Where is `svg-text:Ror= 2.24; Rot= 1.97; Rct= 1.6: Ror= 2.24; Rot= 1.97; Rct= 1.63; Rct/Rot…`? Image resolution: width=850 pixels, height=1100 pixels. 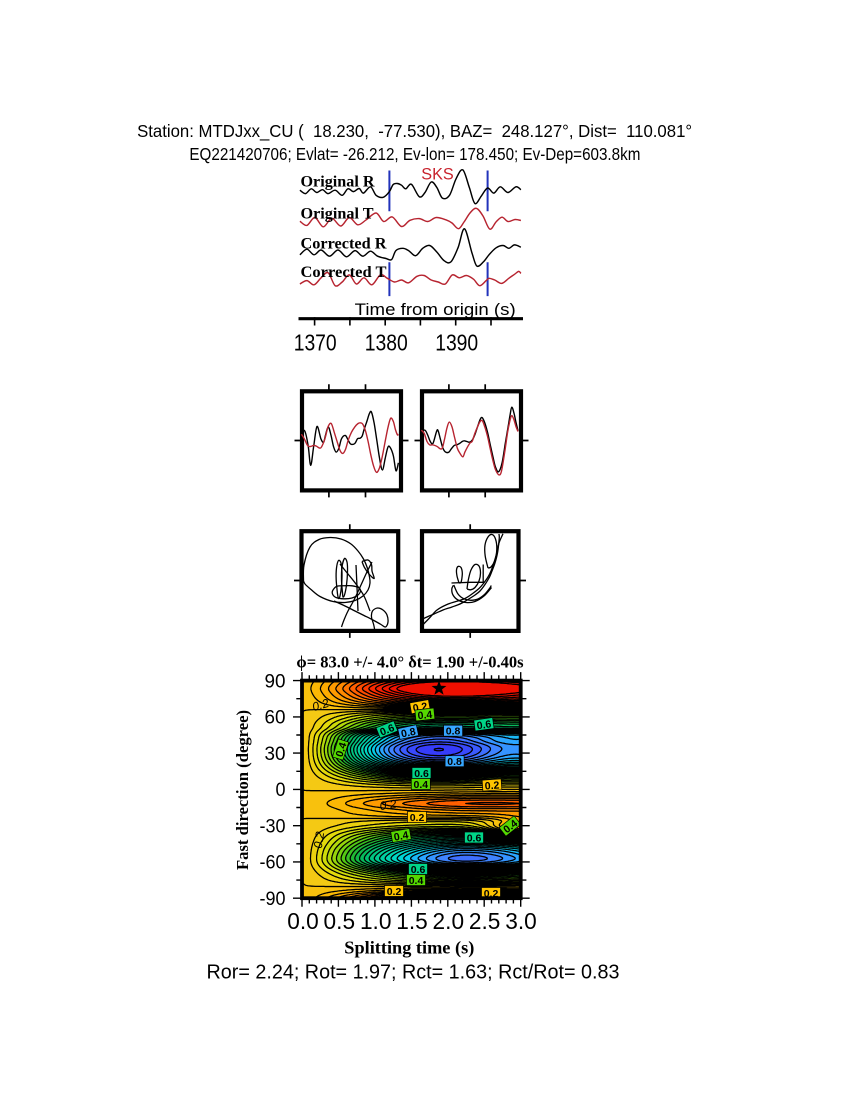
svg-text:Ror= 2.24; Rot= 1.97; Rct= 1.6: Ror= 2.24; Rot= 1.97; Rct= 1.63; Rct/Rot… is located at coordinates (413, 973).